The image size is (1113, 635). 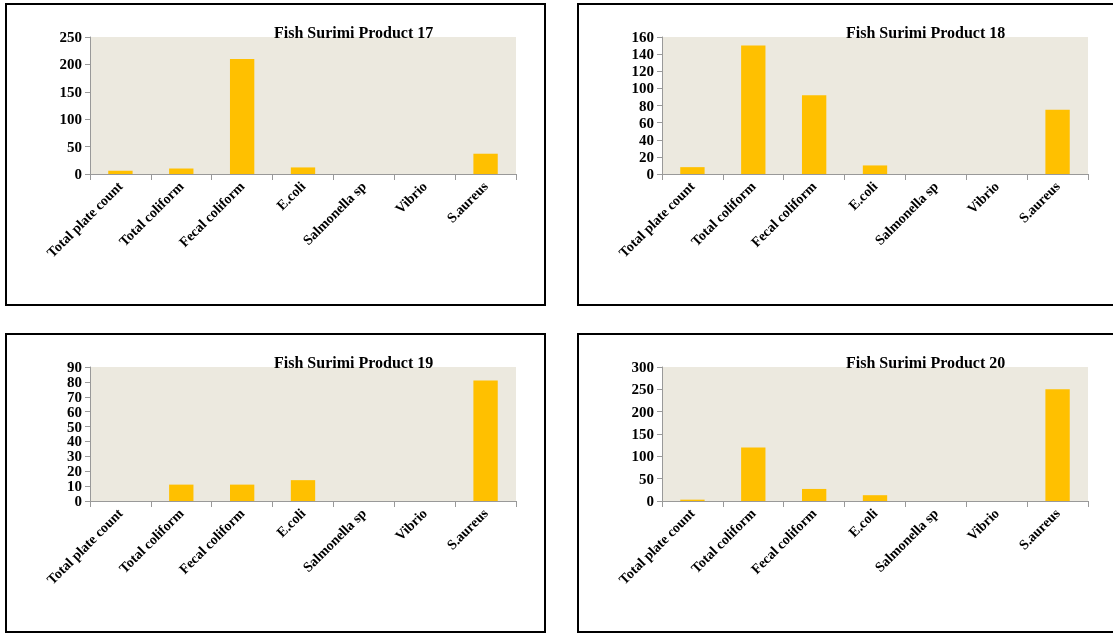 What do you see at coordinates (74, 456) in the screenshot?
I see `y-tick-label: 30` at bounding box center [74, 456].